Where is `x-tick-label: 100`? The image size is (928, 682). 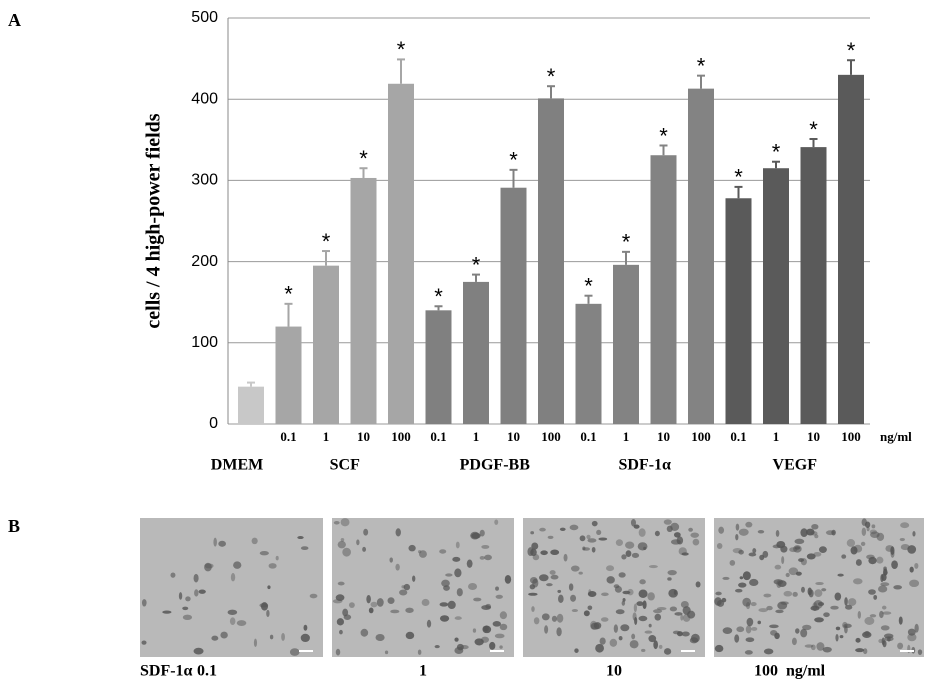
x-tick-label: 100 is located at coordinates (551, 436).